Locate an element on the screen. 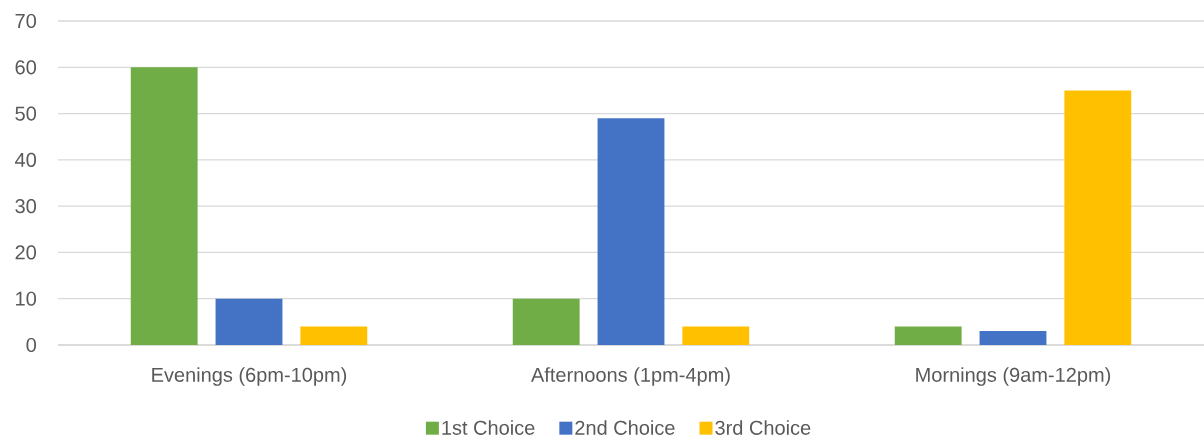  y-tick-label: 10 is located at coordinates (26, 298).